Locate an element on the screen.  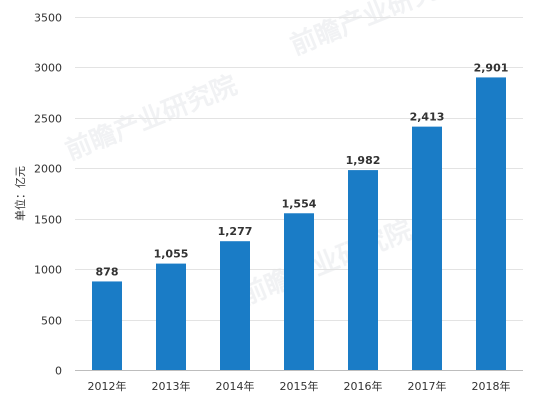
data-label: 2,413 is located at coordinates (427, 117).